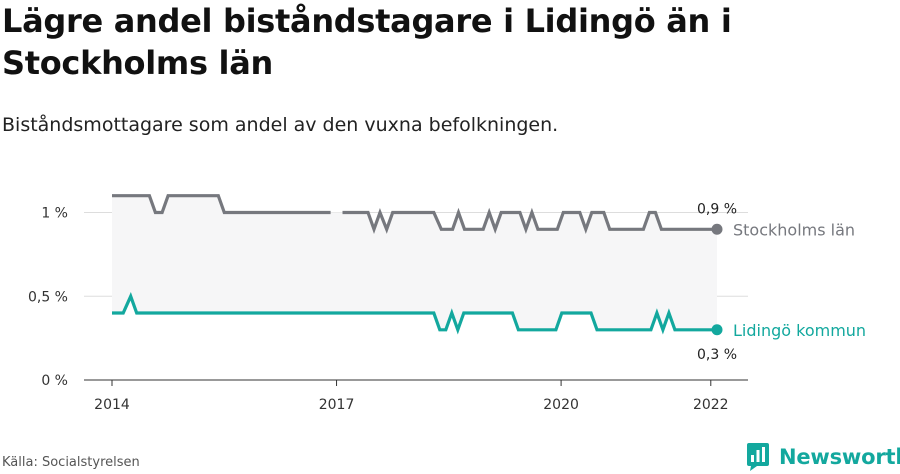 The image size is (900, 474). I want to click on series-value-label: 0,3 %, so click(717, 355).